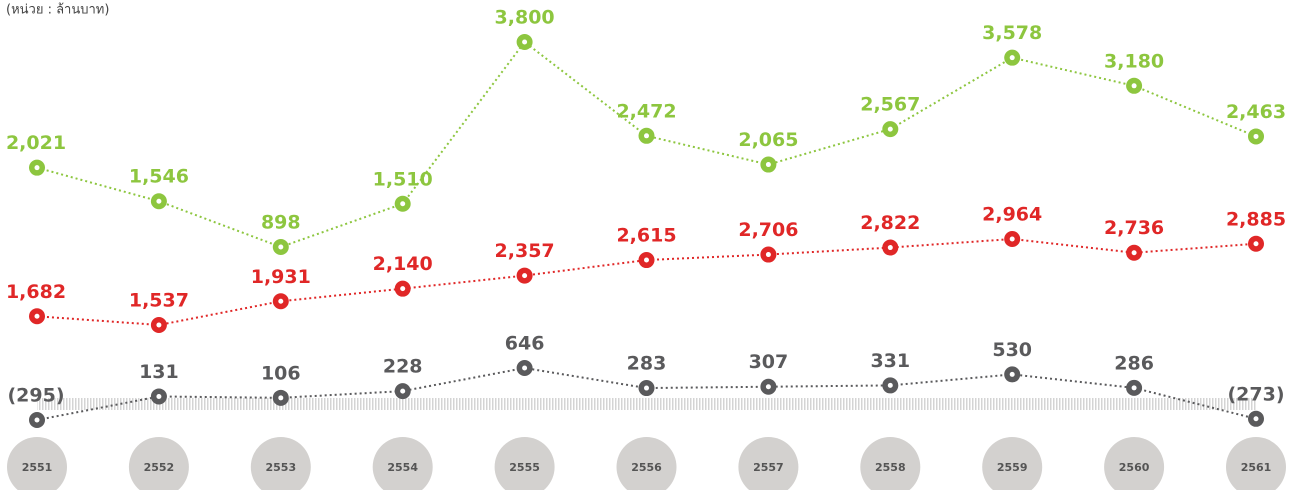  What do you see at coordinates (281, 277) in the screenshot?
I see `data-label: 1,931` at bounding box center [281, 277].